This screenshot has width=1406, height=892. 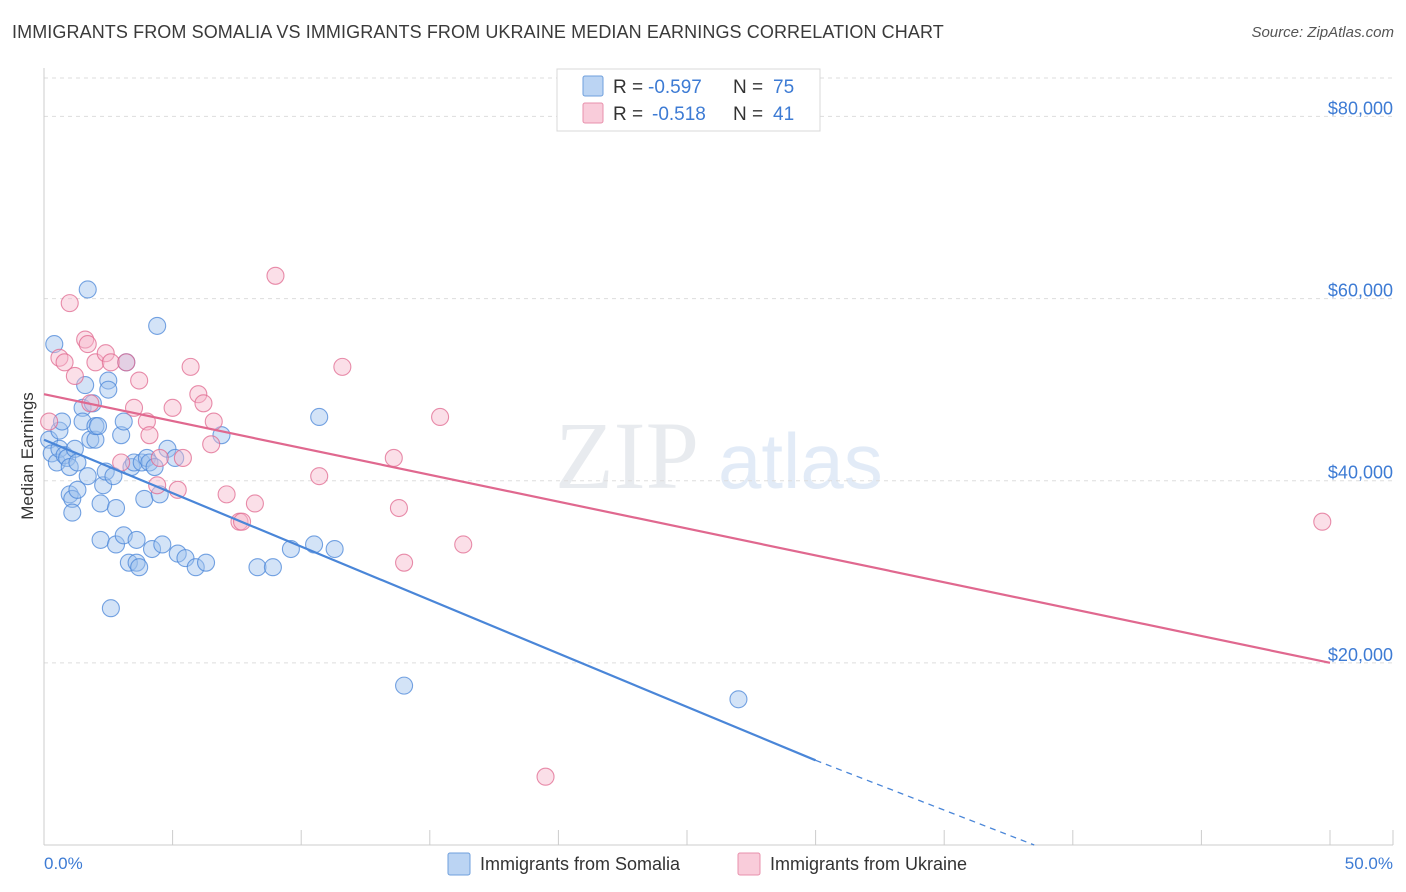 I want to click on y-axis-tick-labels: $20,000 $40,000 $60,000 $80,000, so click(x=1360, y=381).